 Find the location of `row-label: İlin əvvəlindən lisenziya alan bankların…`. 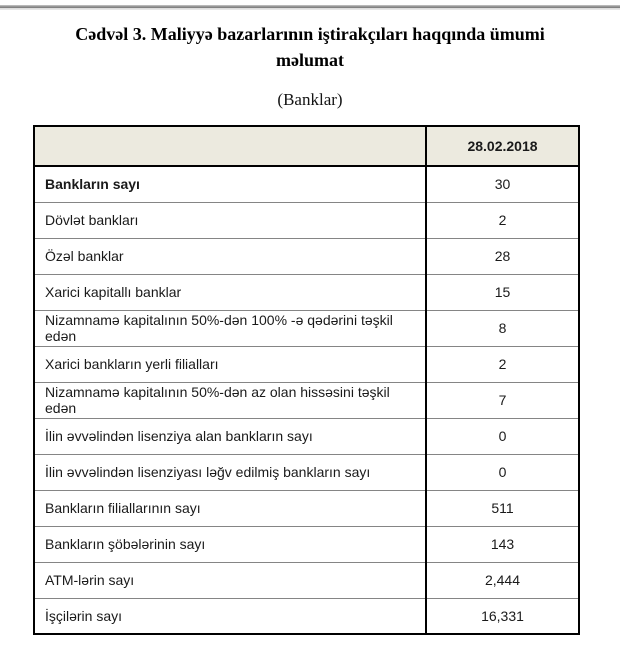

row-label: İlin əvvəlindən lisenziya alan bankların… is located at coordinates (230, 435).